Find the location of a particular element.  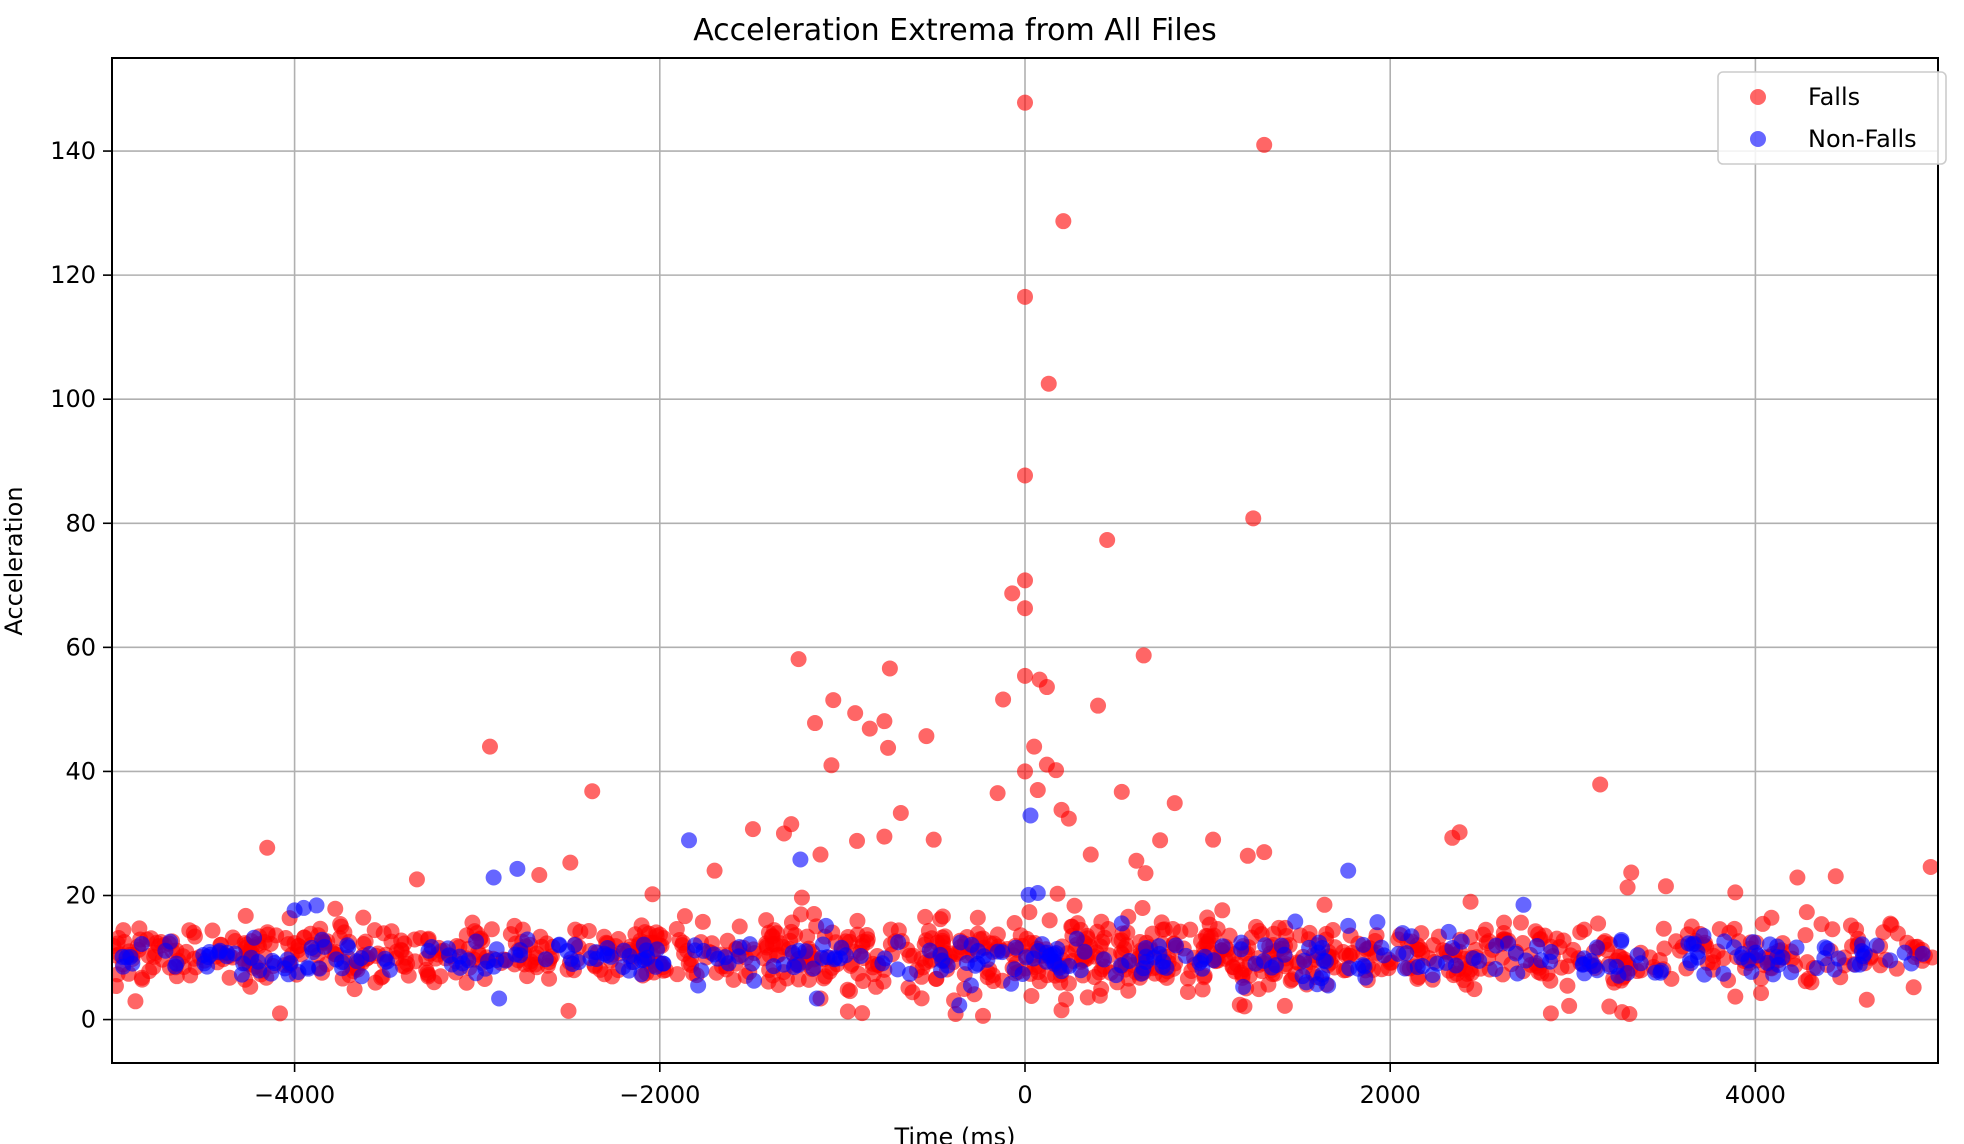

x-tick-label: 2000 is located at coordinates (1390, 1095).